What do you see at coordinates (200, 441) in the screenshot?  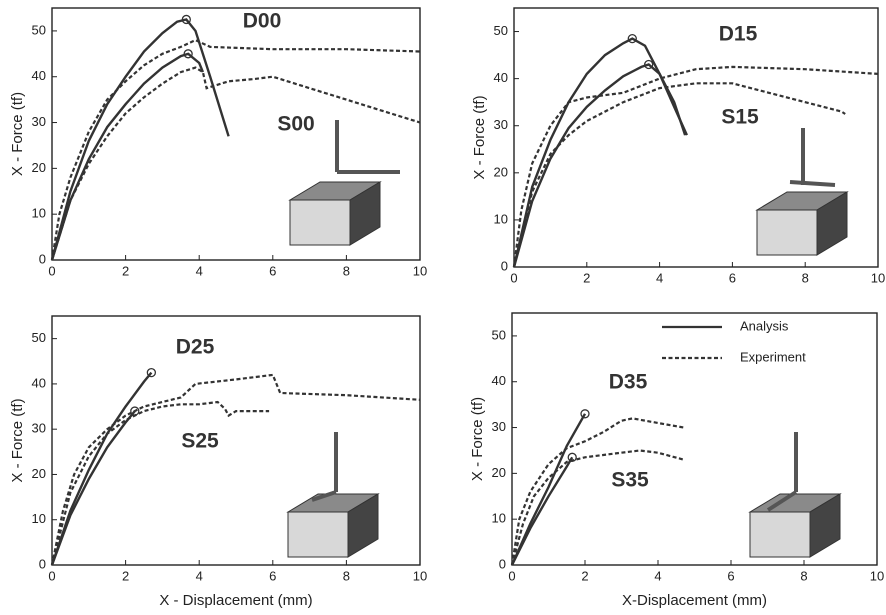 I see `curve-label: S25` at bounding box center [200, 441].